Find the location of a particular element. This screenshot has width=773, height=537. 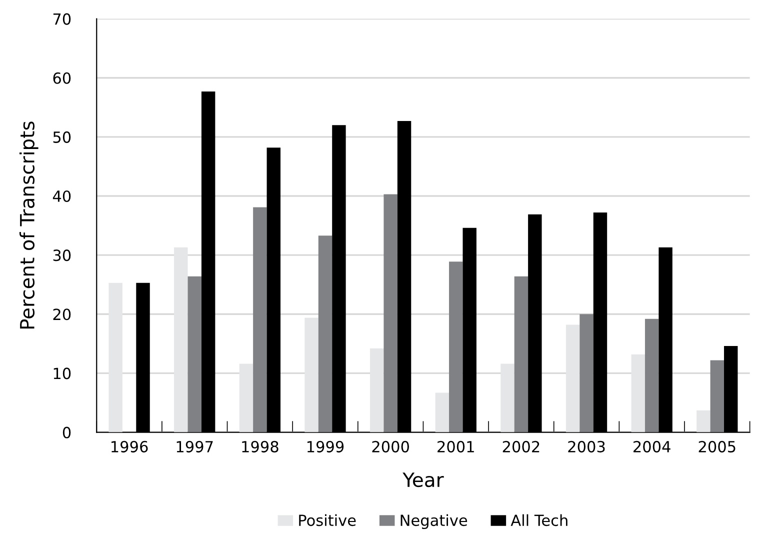

y-tick-label: 40 is located at coordinates (61, 196).